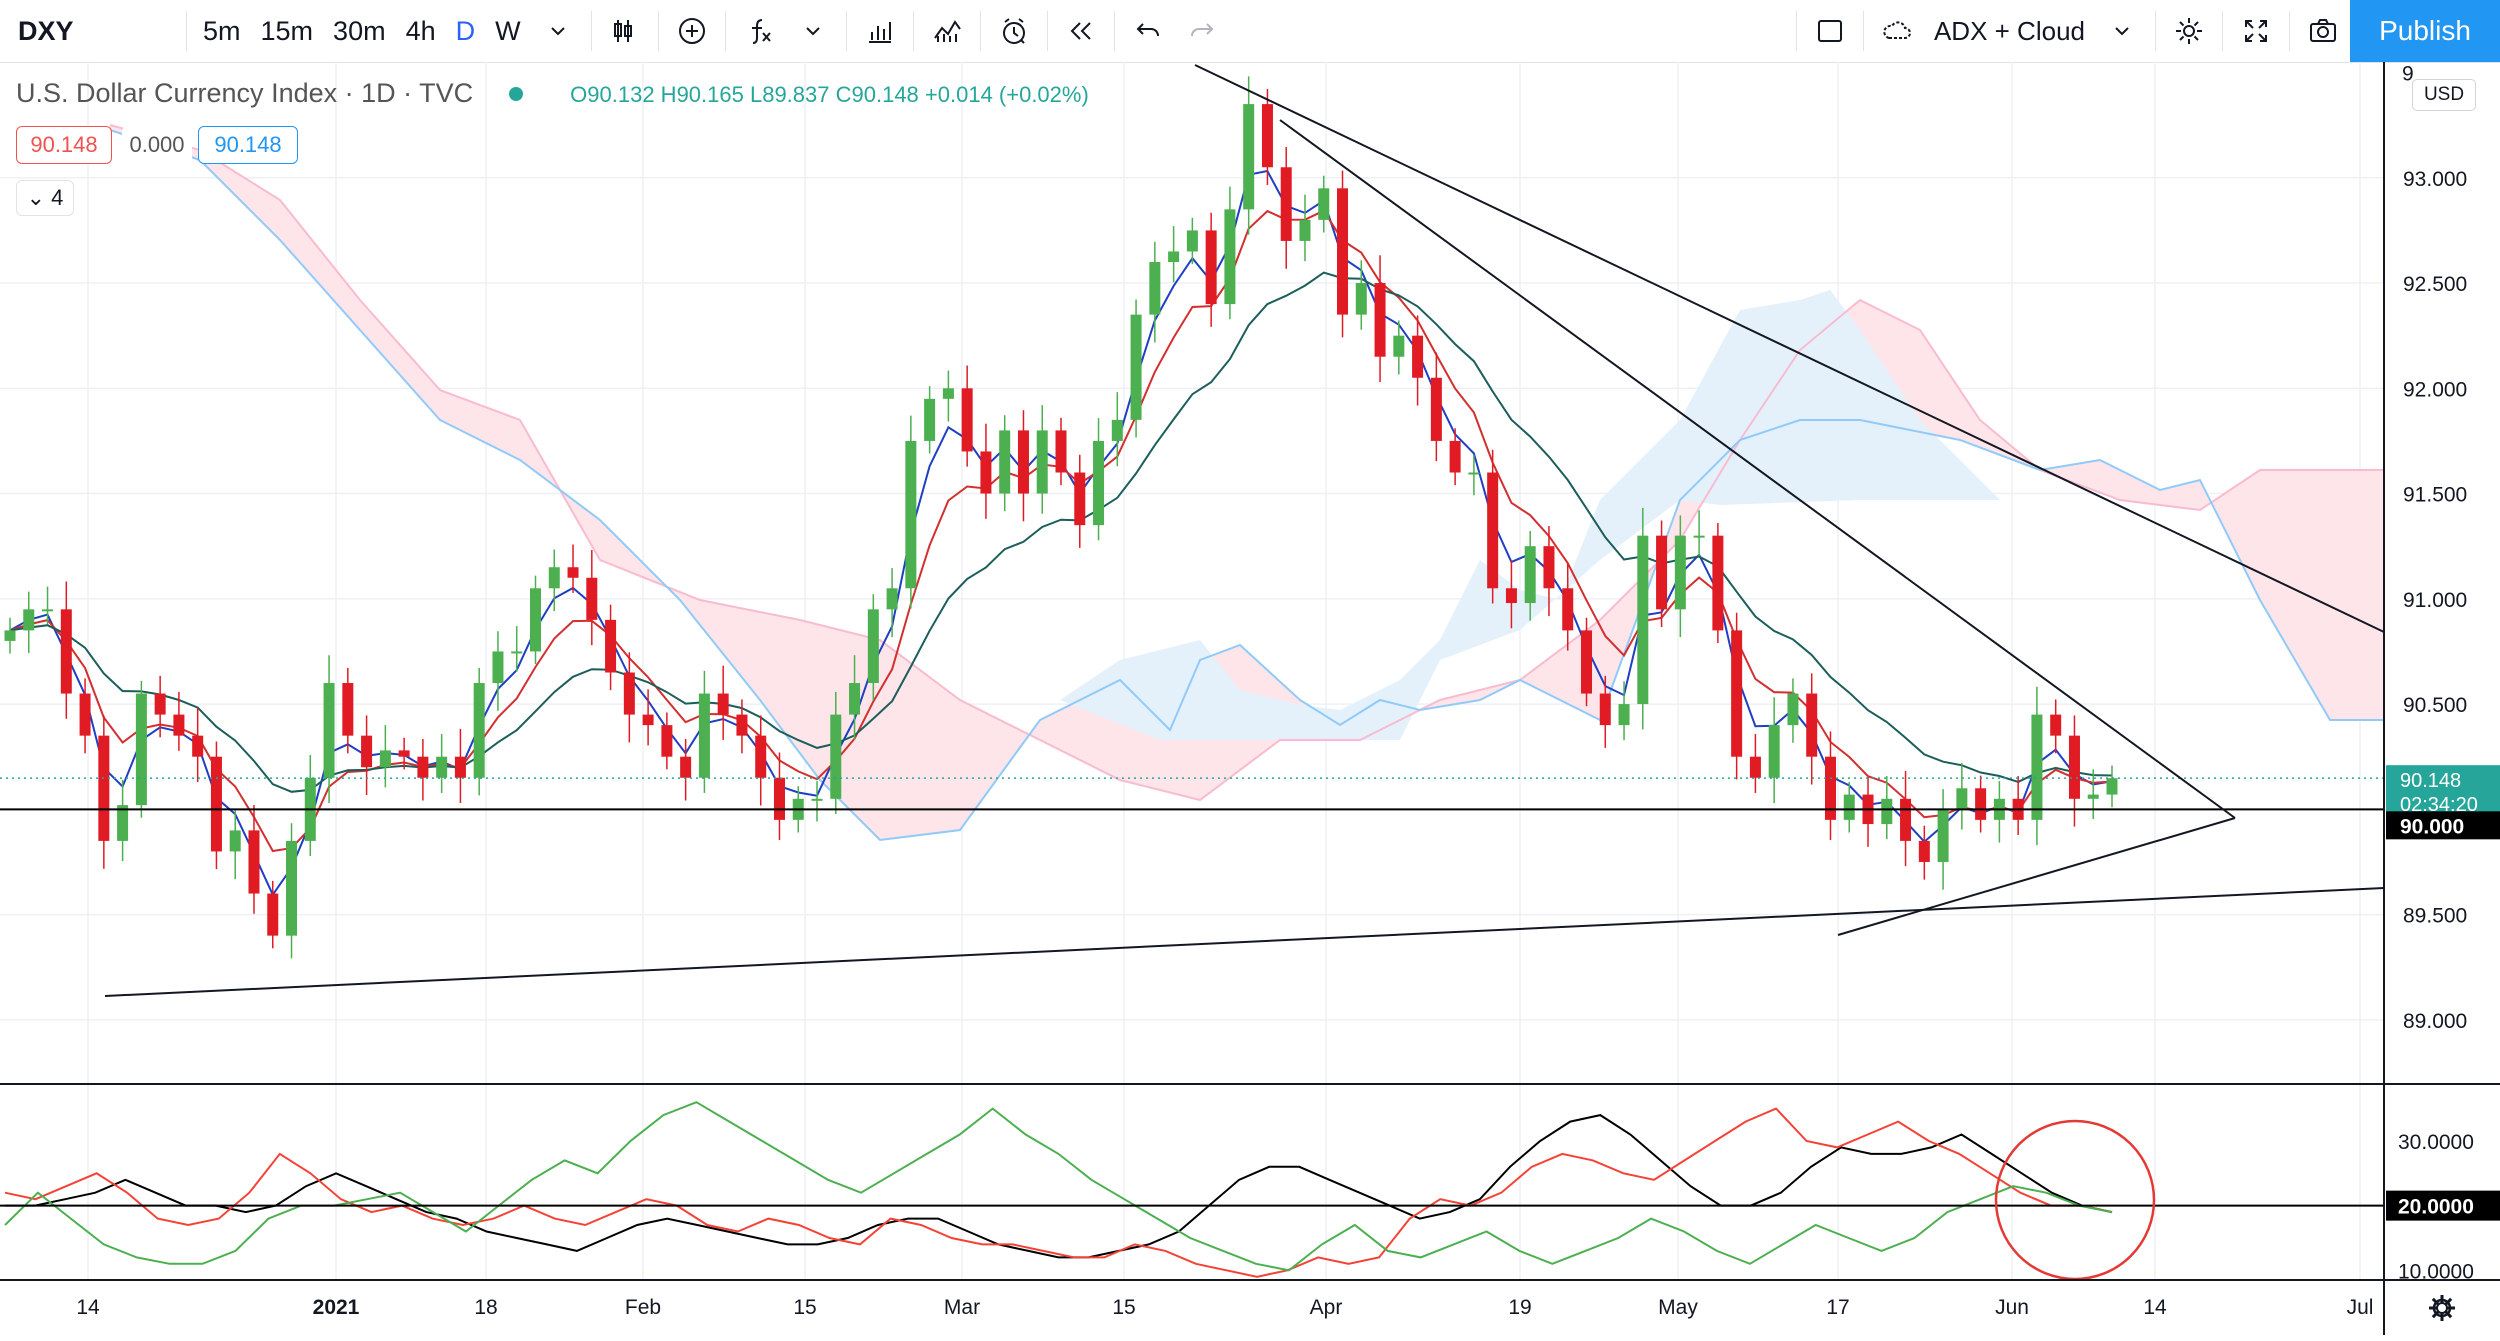 The width and height of the screenshot is (2500, 1341). Describe the element at coordinates (245, 93) in the screenshot. I see `series-title: U.S. Dollar Currency Index · 1D · TVC` at that location.